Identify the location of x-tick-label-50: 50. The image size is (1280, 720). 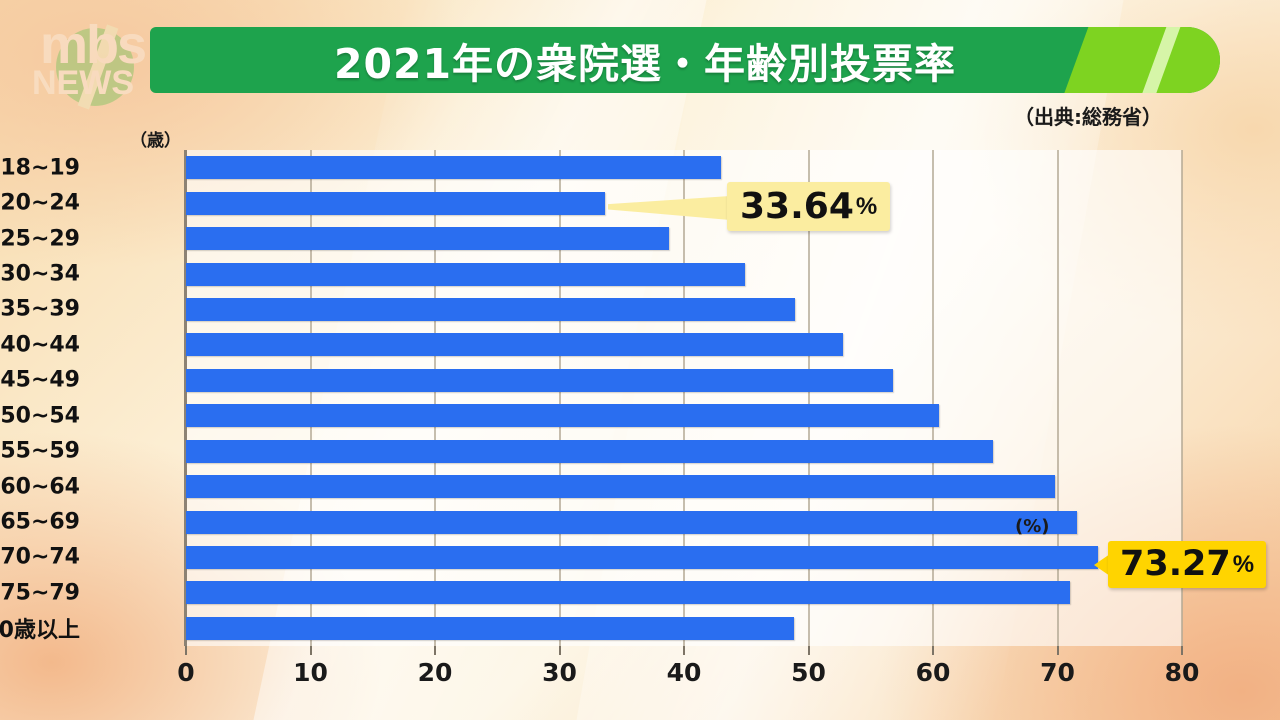
(808, 672).